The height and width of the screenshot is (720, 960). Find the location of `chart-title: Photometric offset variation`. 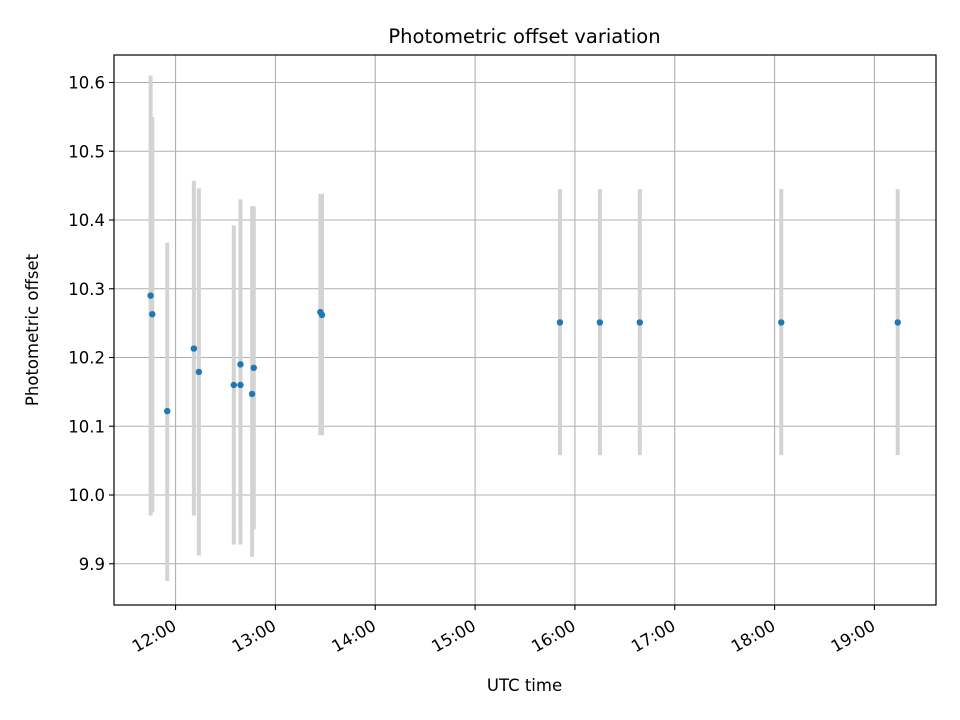

chart-title: Photometric offset variation is located at coordinates (524, 36).